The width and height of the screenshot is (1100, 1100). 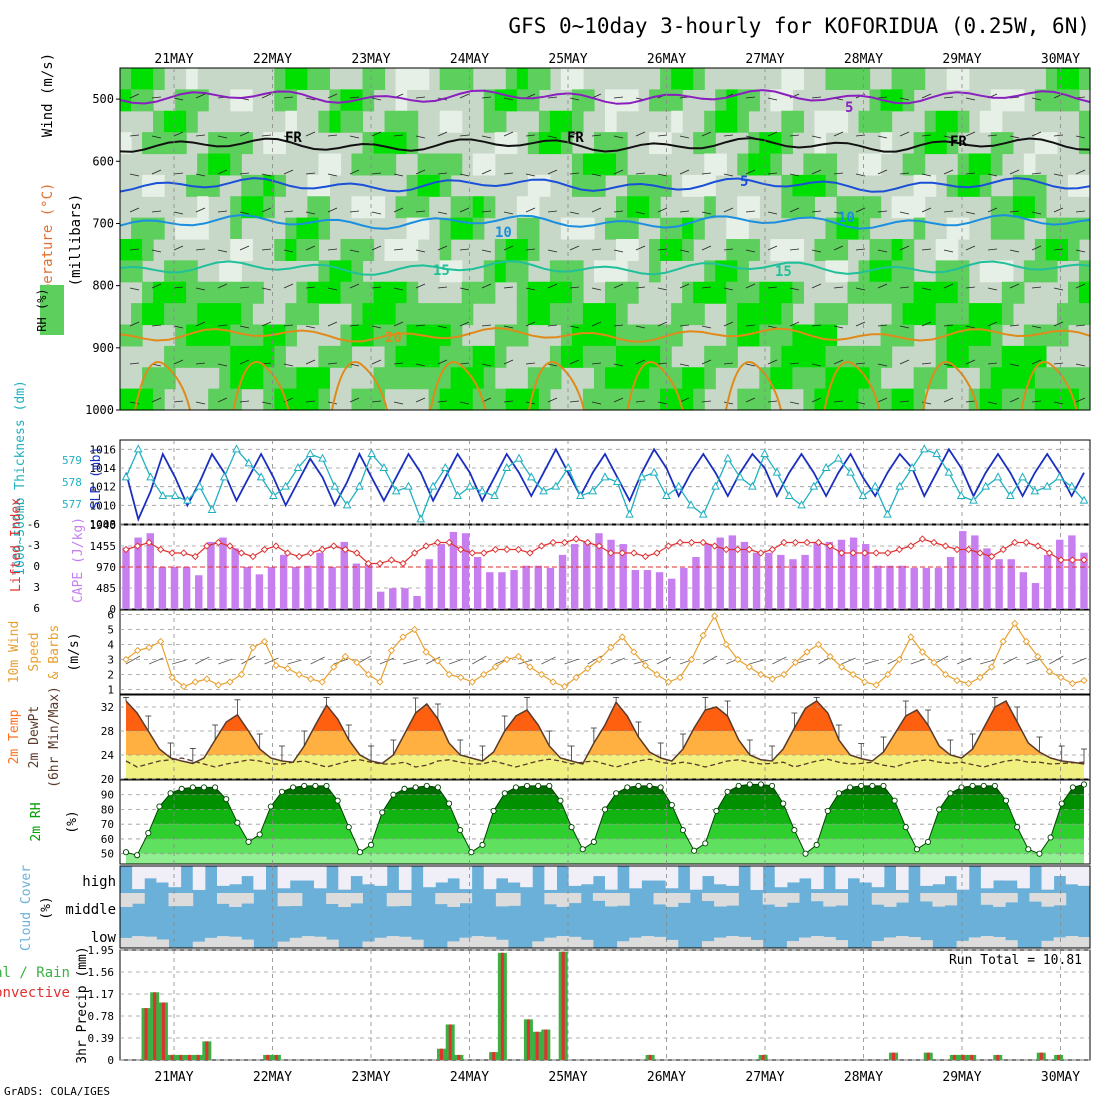 I want to click on cloud-level-label: high, so click(x=99, y=882).